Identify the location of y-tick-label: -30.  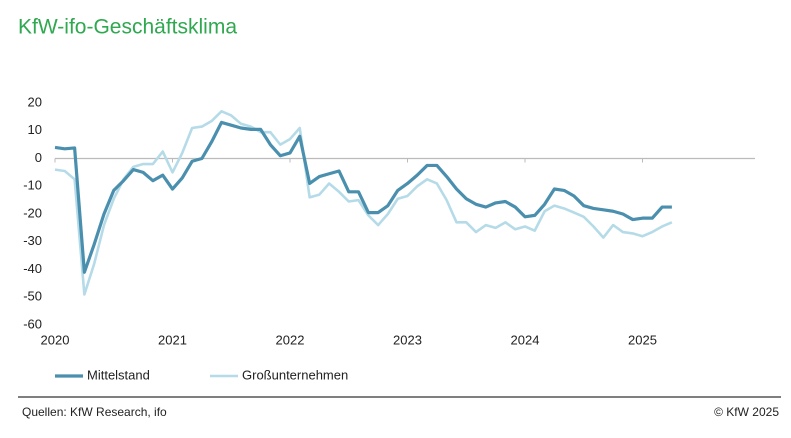
(32, 240).